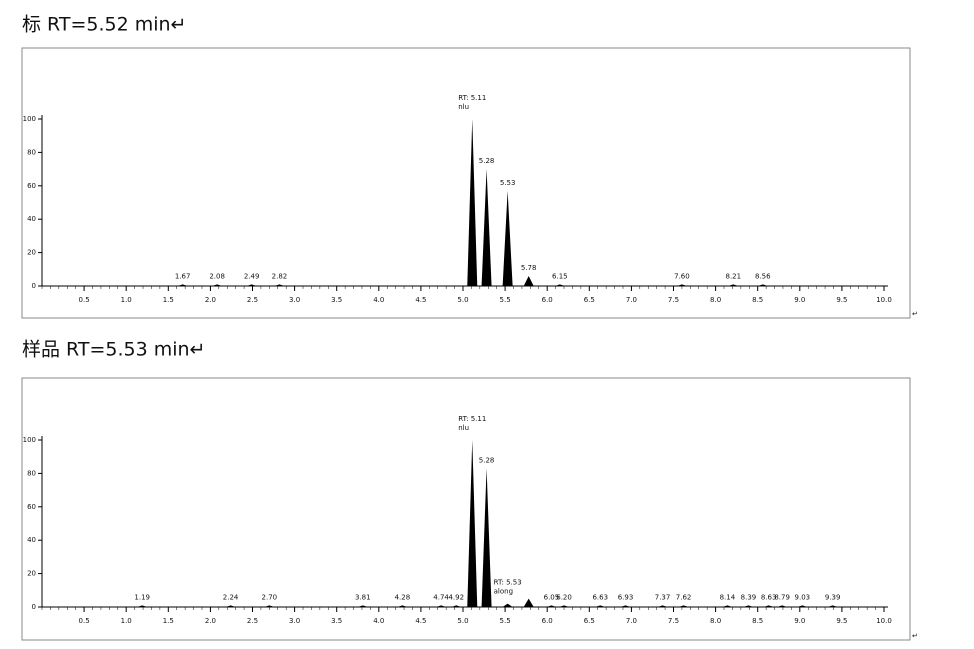  What do you see at coordinates (600, 597) in the screenshot?
I see `peak-label: 6.63` at bounding box center [600, 597].